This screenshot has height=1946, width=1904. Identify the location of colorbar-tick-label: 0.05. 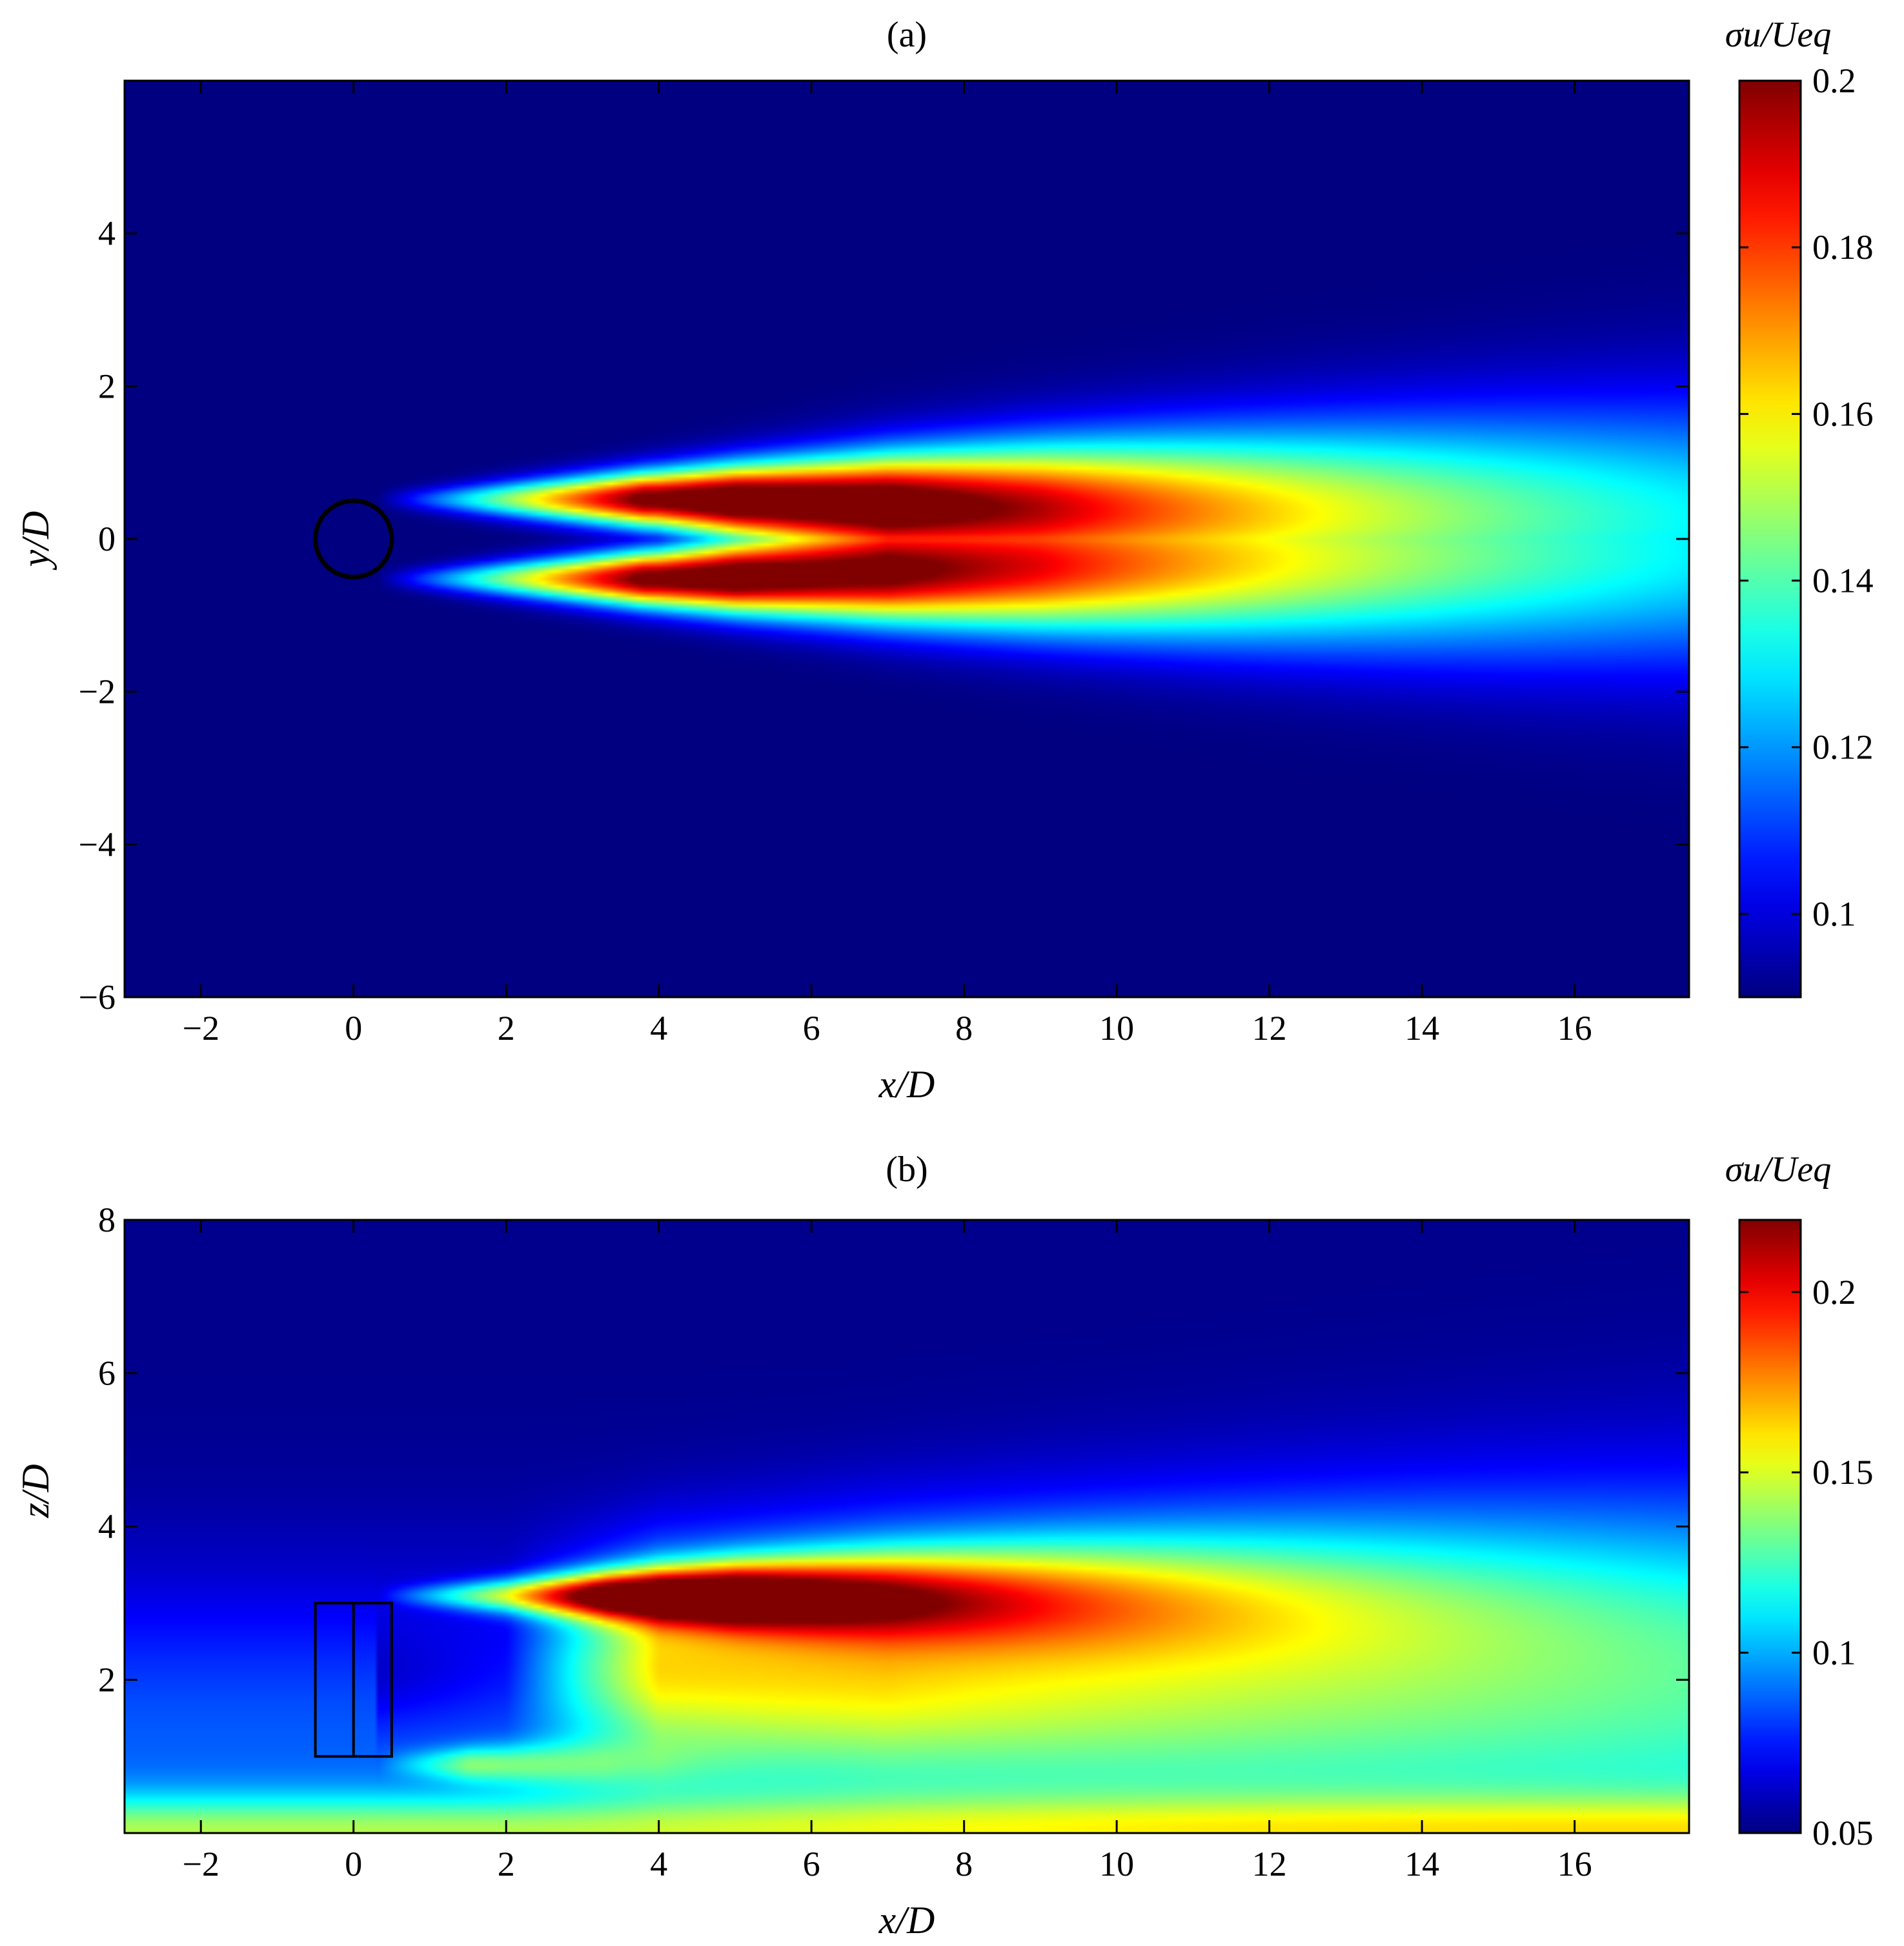
(1843, 1833).